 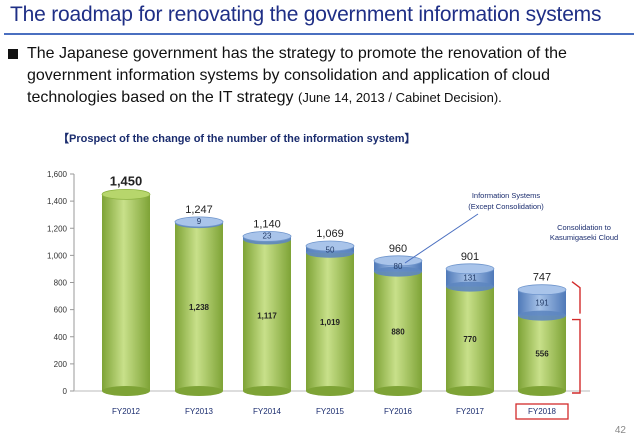 What do you see at coordinates (330, 234) in the screenshot?
I see `total-label-FY2015: 1,069` at bounding box center [330, 234].